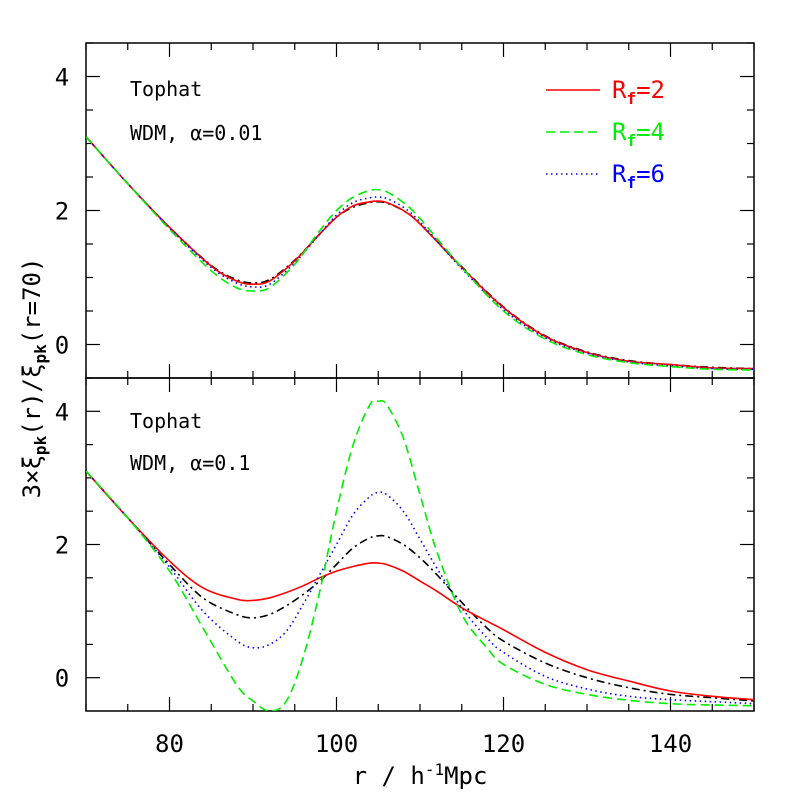 The image size is (797, 797). What do you see at coordinates (40, 445) in the screenshot?
I see `y-axis-title-sub1: pk` at bounding box center [40, 445].